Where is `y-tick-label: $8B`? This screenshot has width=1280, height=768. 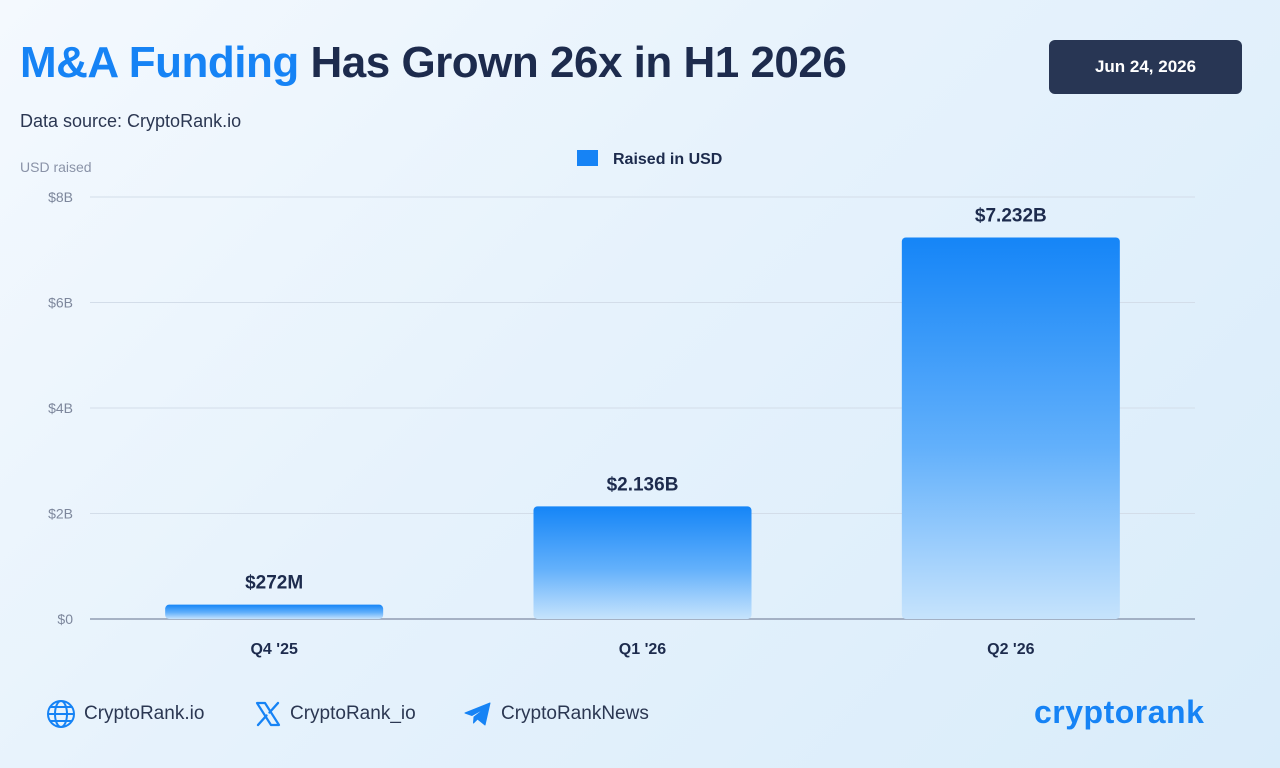 y-tick-label: $8B is located at coordinates (60, 197).